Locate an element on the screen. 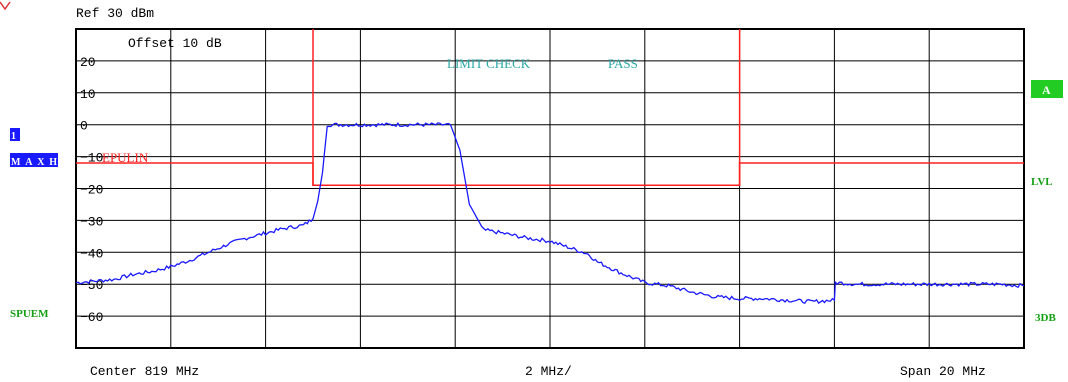  span-label: Span 20 MHz is located at coordinates (943, 371).